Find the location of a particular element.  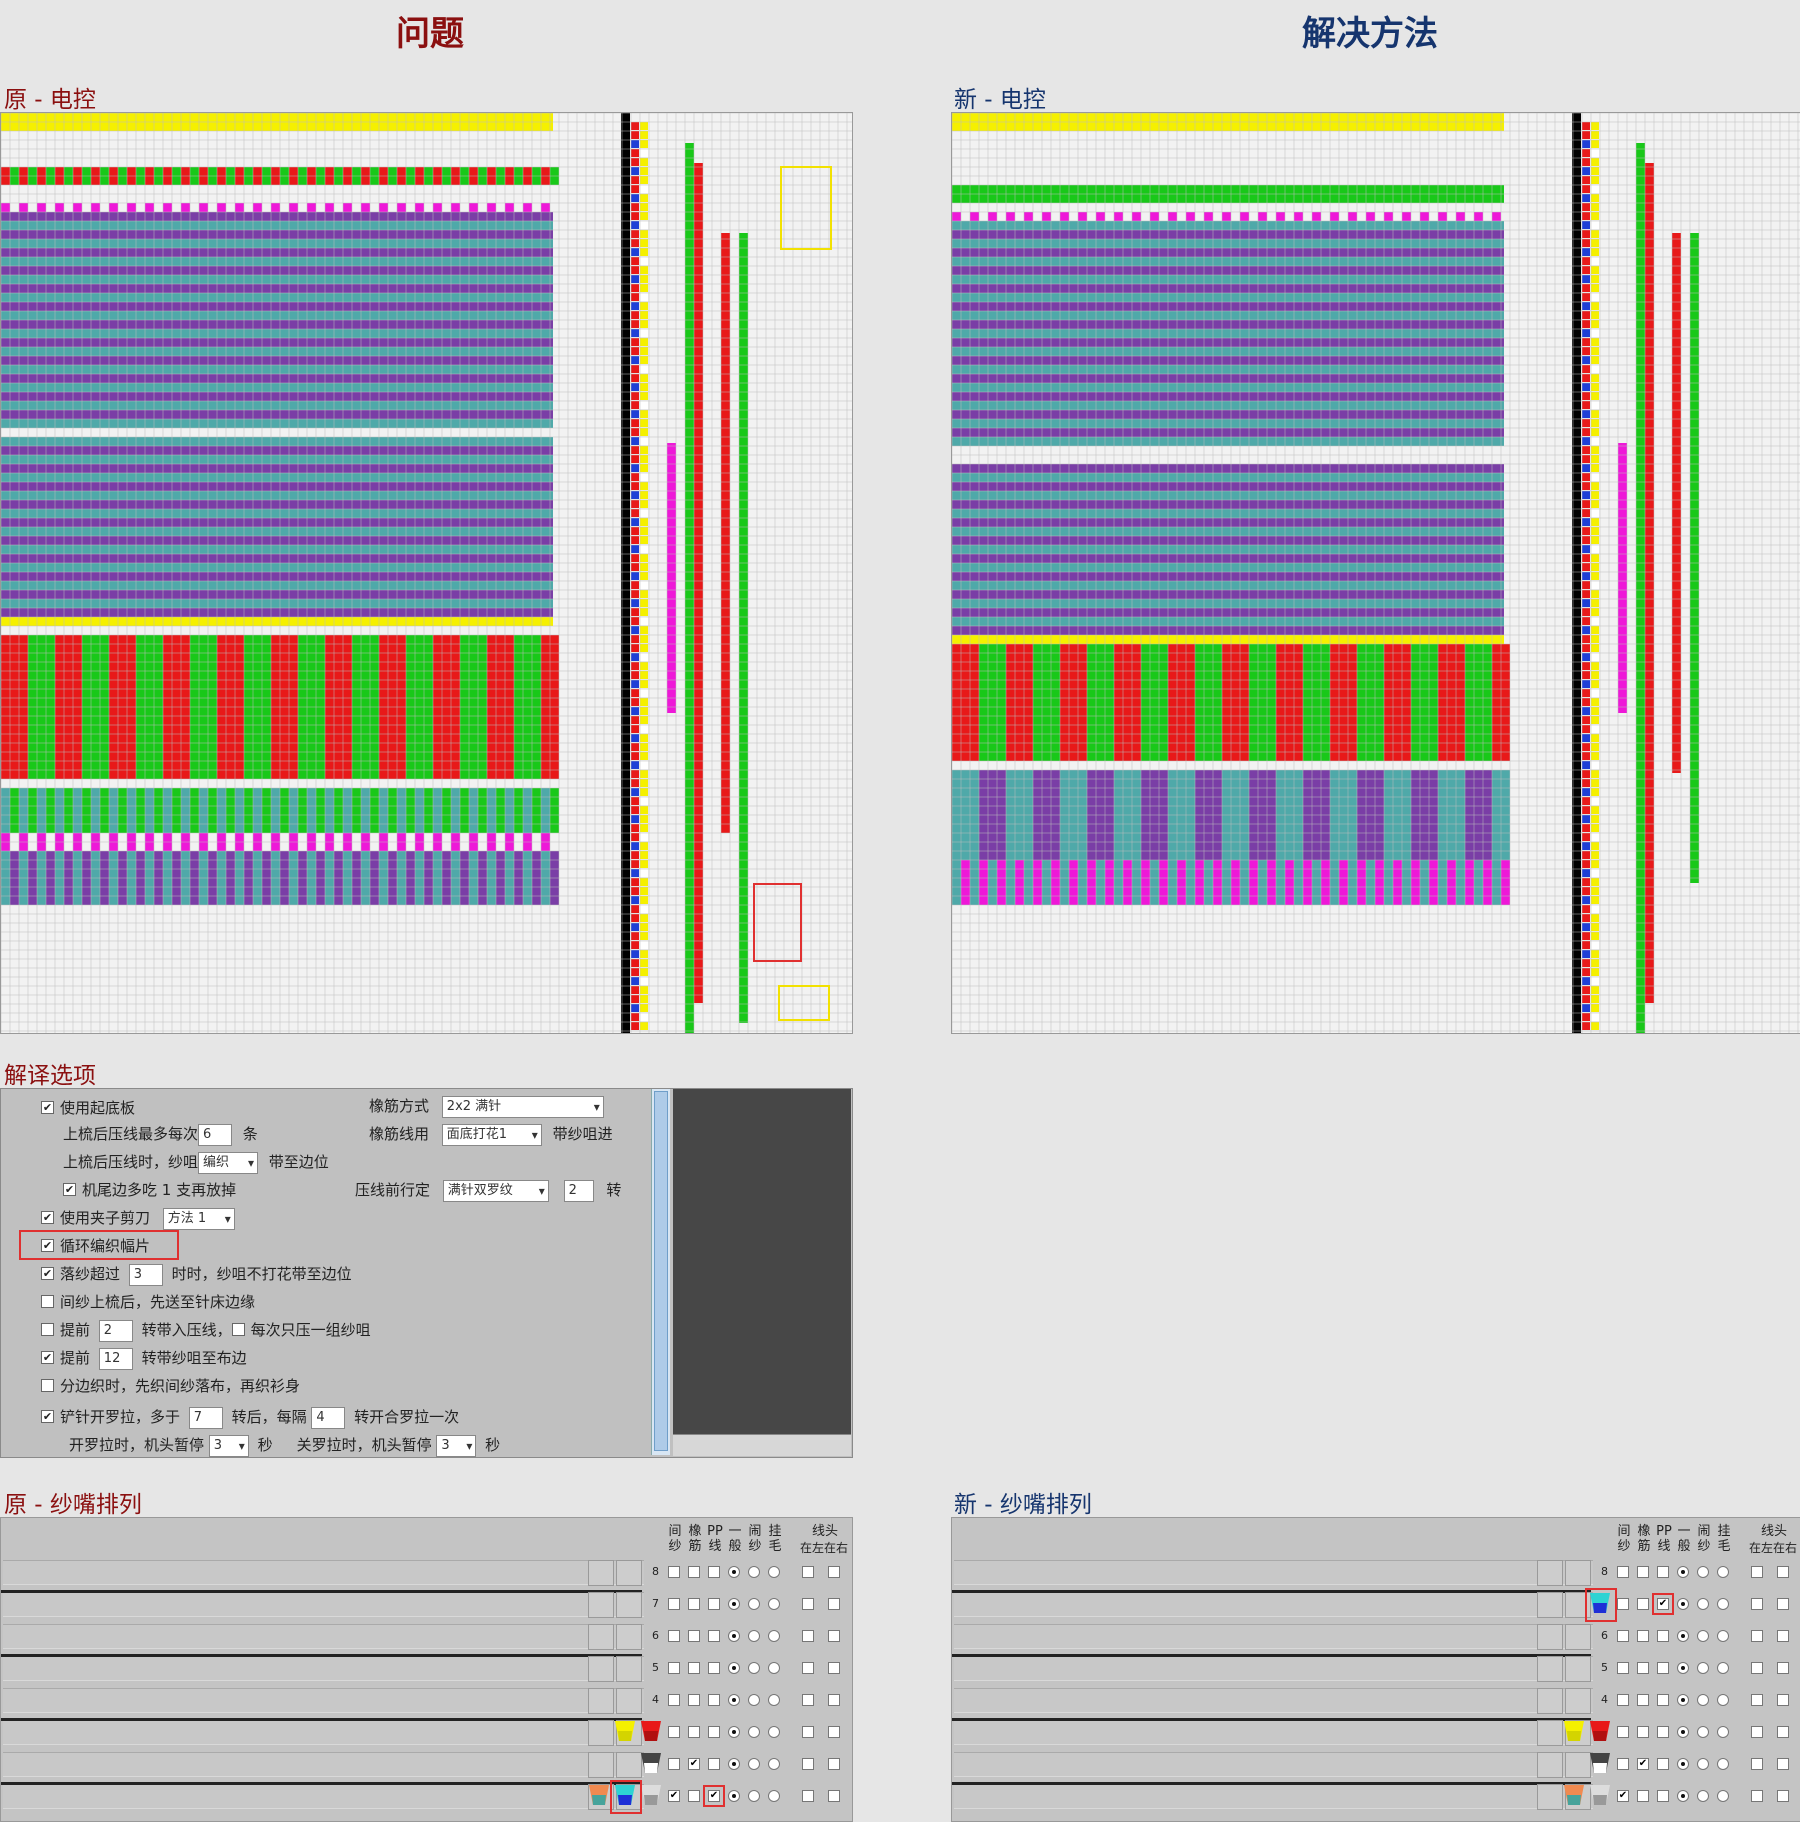

drop-input: 3 is located at coordinates (145, 1274).